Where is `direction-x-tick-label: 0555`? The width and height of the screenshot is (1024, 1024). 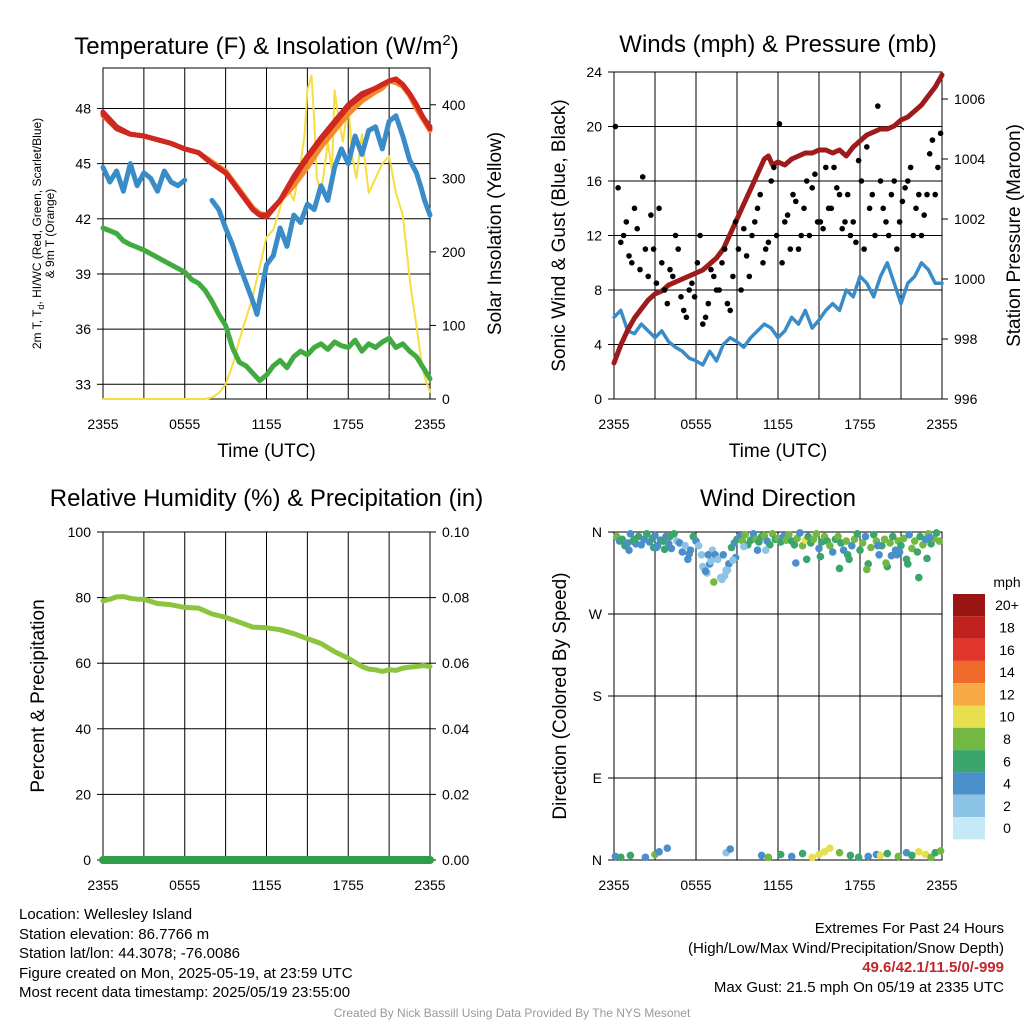 direction-x-tick-label: 0555 is located at coordinates (695, 885).